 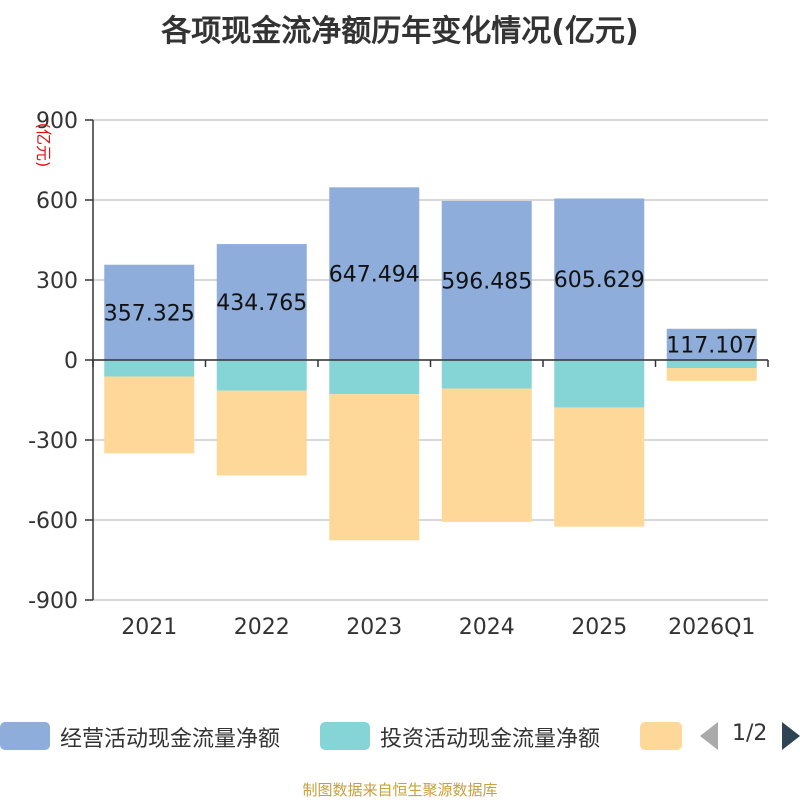 I want to click on data-label: 596.485, so click(x=486, y=281).